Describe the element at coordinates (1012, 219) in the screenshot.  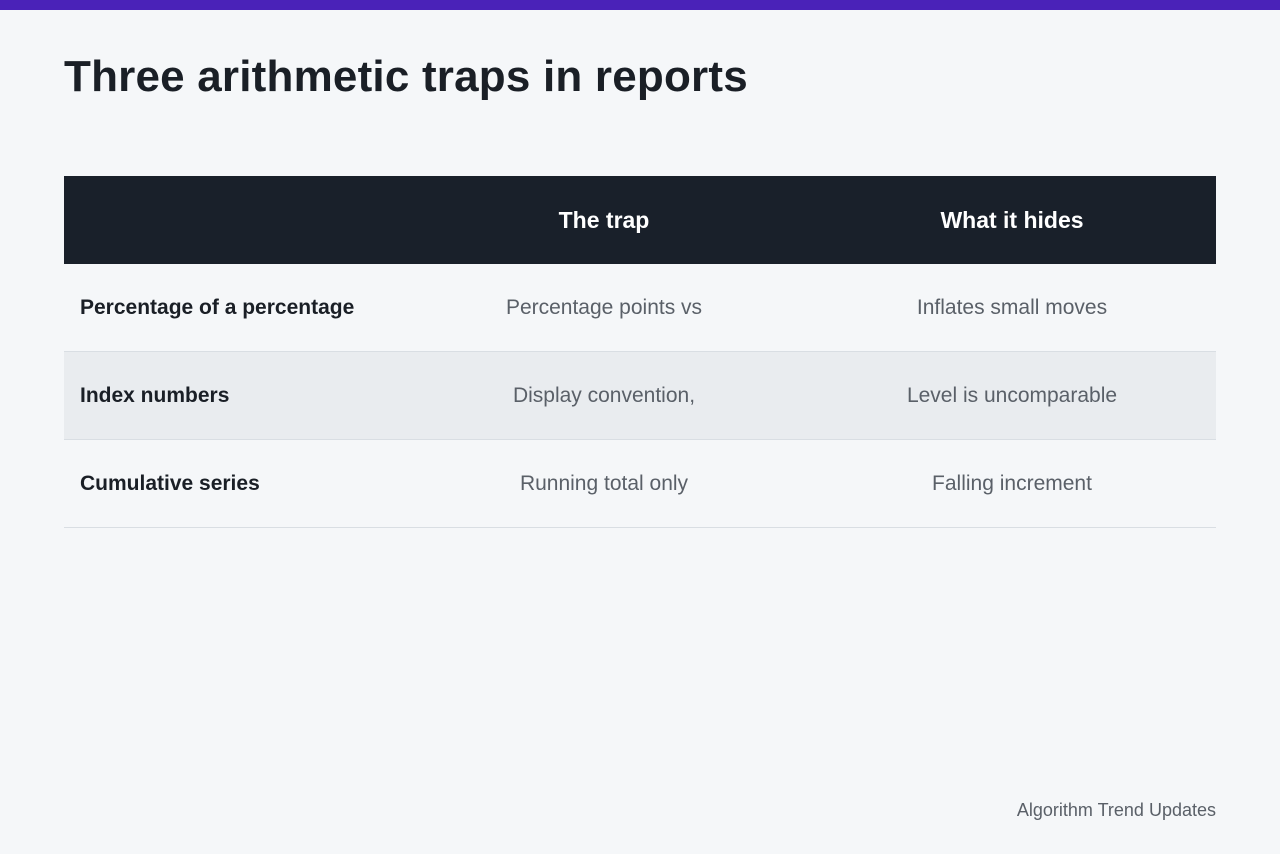
I see `header-cell-hides: What it hides` at that location.